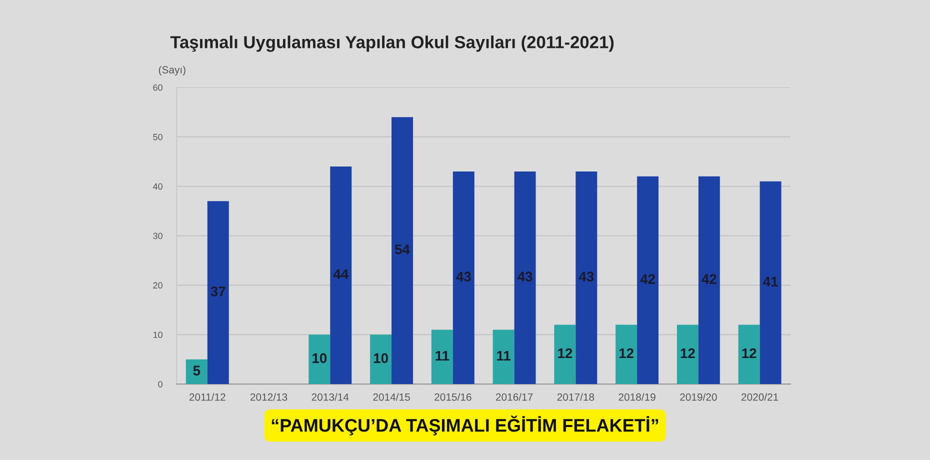 Image resolution: width=930 pixels, height=460 pixels. Describe the element at coordinates (157, 186) in the screenshot. I see `y-tick-label: 40` at that location.